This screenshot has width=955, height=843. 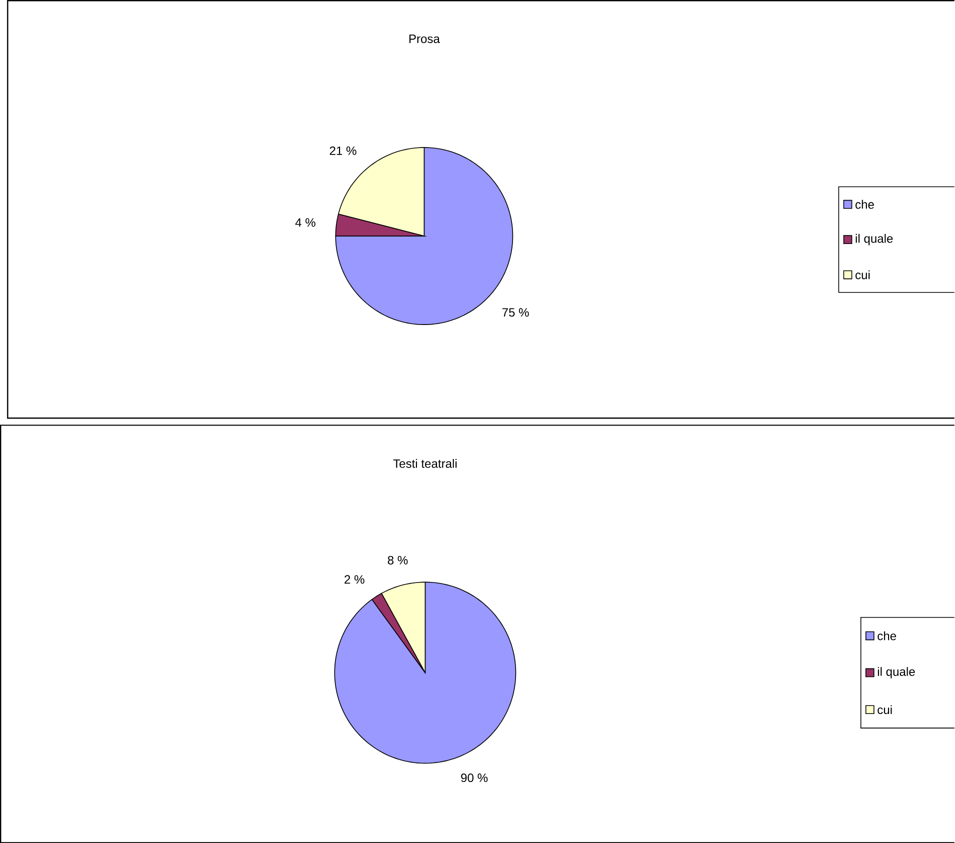 I want to click on data-label: 8 %, so click(x=398, y=560).